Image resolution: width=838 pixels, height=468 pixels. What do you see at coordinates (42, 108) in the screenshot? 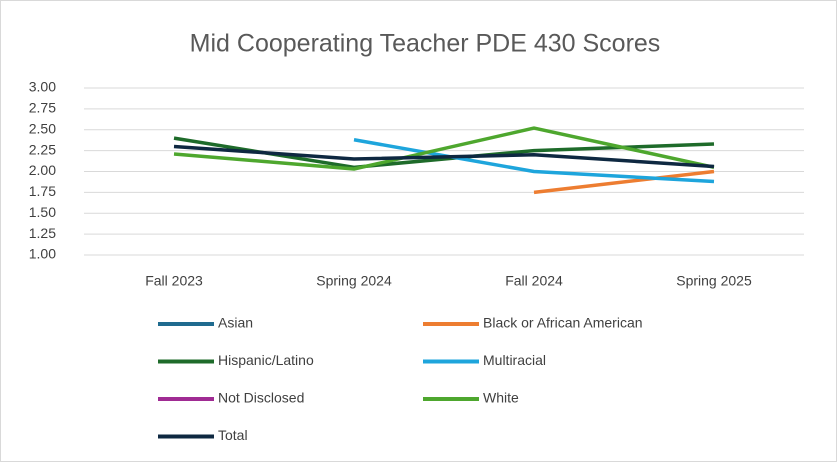
I see `y-tick-label: 2.75` at bounding box center [42, 108].